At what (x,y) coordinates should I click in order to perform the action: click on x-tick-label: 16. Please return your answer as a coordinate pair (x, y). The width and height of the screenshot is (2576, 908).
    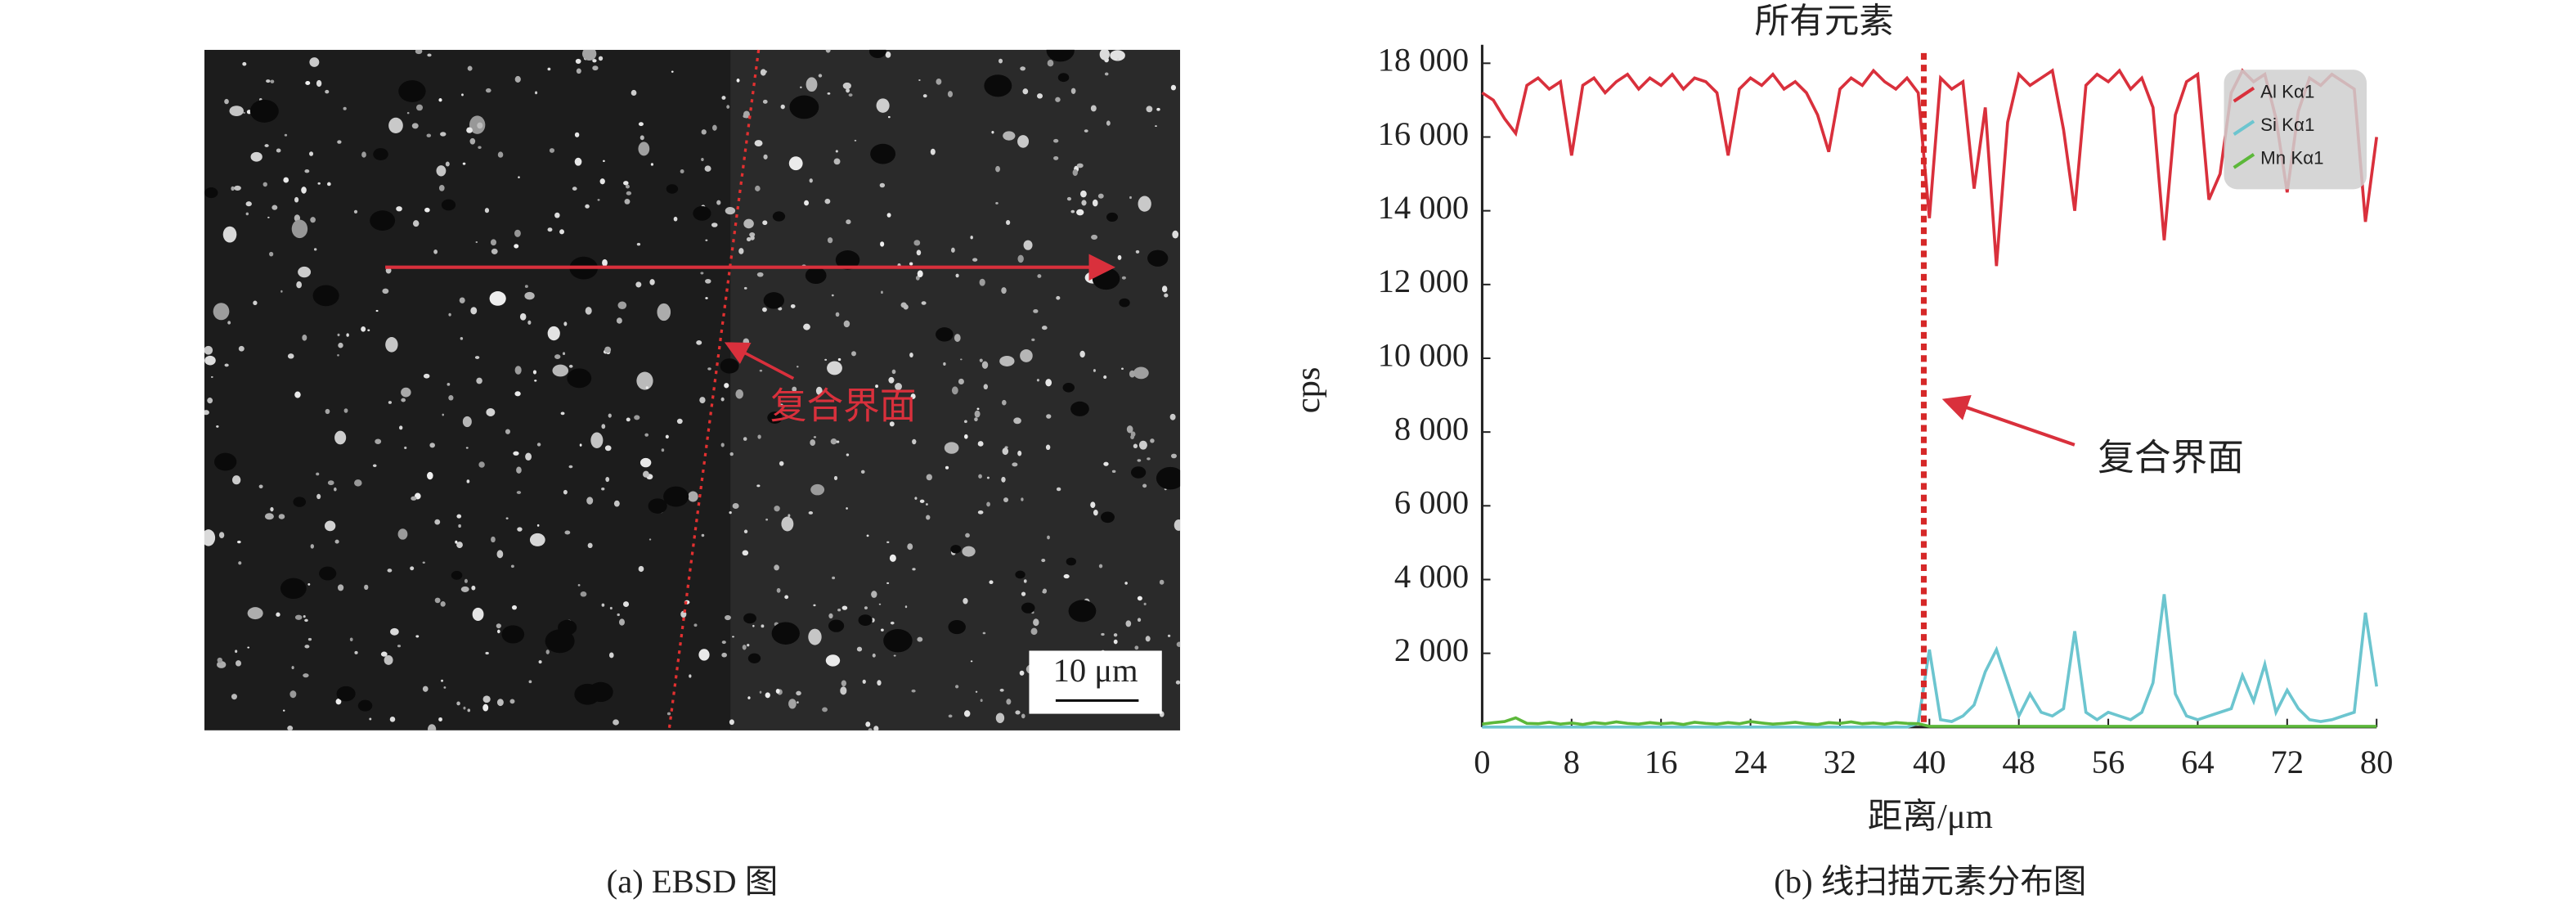
    Looking at the image, I should click on (1661, 762).